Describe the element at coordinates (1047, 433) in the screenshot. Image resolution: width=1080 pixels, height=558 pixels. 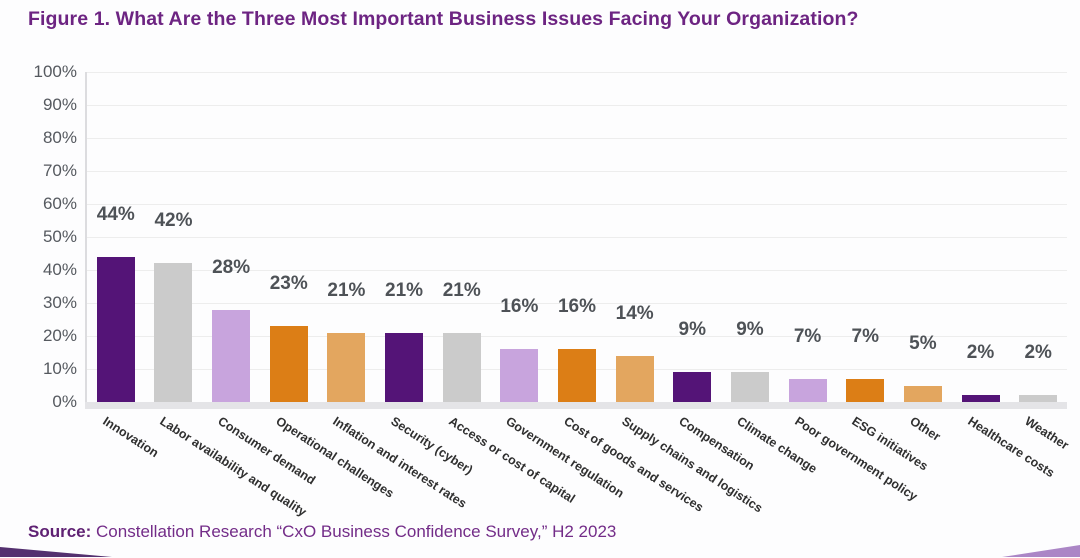
I see `x-tick-label-weather: Weather` at that location.